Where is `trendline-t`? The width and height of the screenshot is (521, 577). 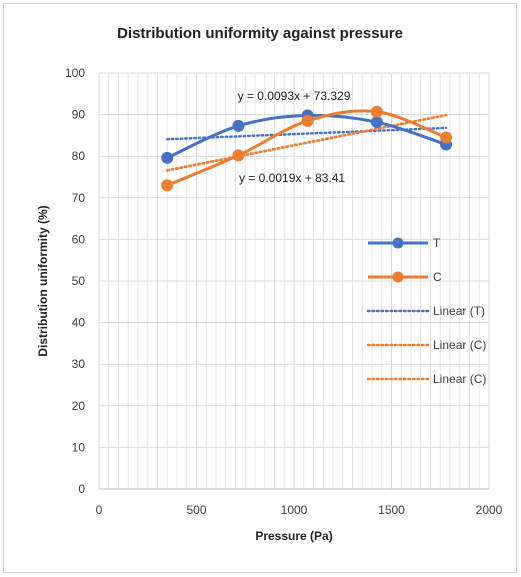 trendline-t is located at coordinates (307, 133).